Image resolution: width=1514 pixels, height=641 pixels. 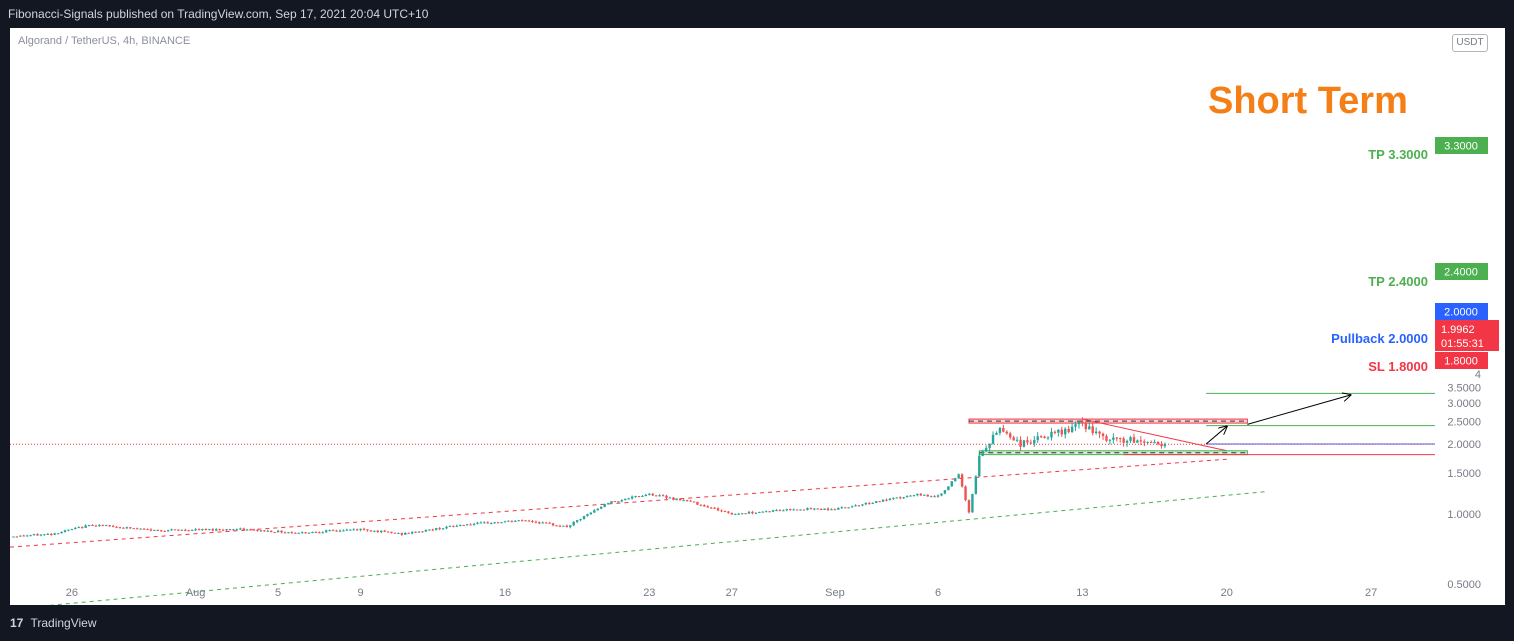 I want to click on price-tag-pullback: 2.0000, so click(x=1461, y=311).